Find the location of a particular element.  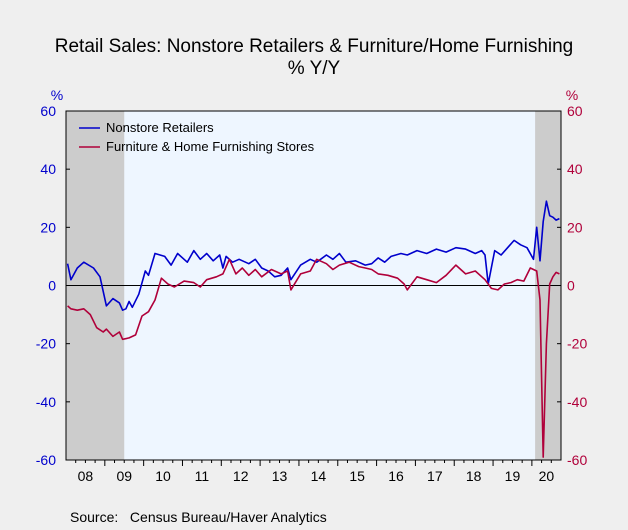

x-tick-label: 12 is located at coordinates (241, 476).